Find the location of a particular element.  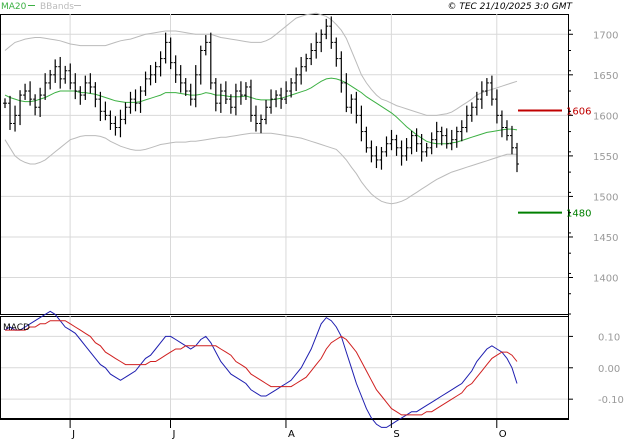

ma20-series is located at coordinates (261, 111).